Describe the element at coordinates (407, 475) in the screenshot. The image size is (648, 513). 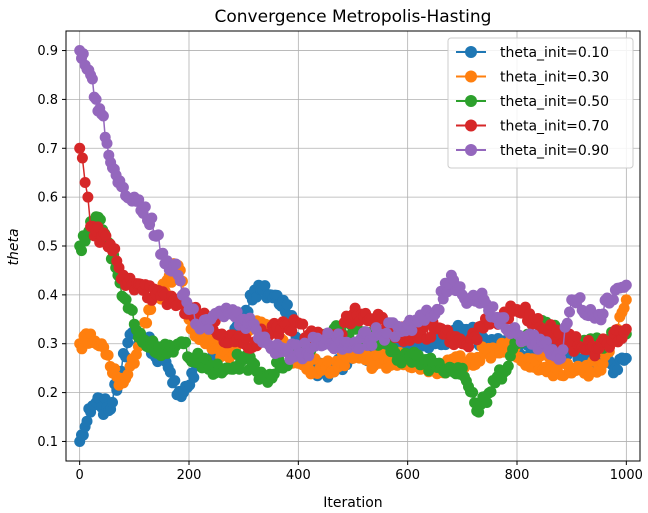
I see `x-tick-label: 600` at that location.